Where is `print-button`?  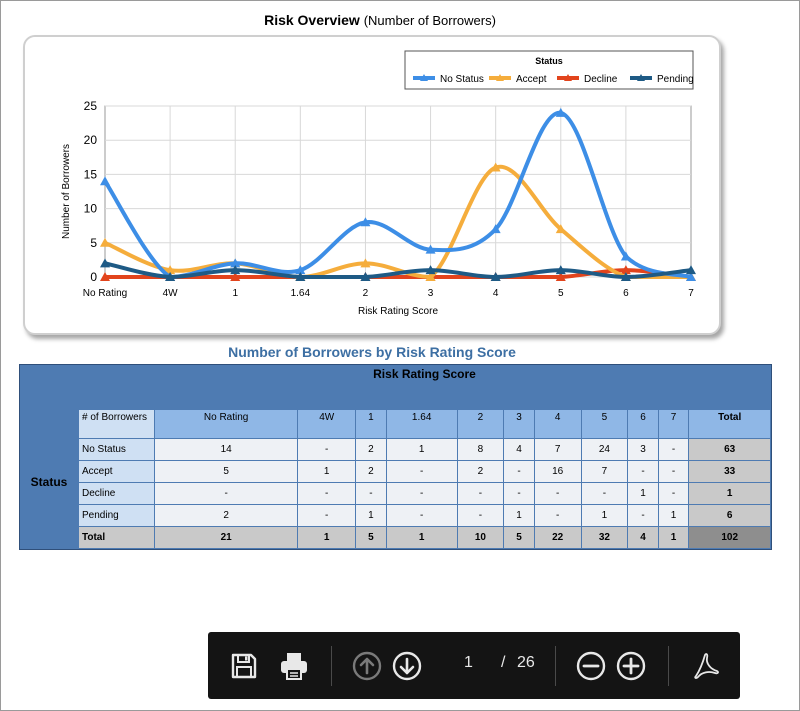 print-button is located at coordinates (294, 666).